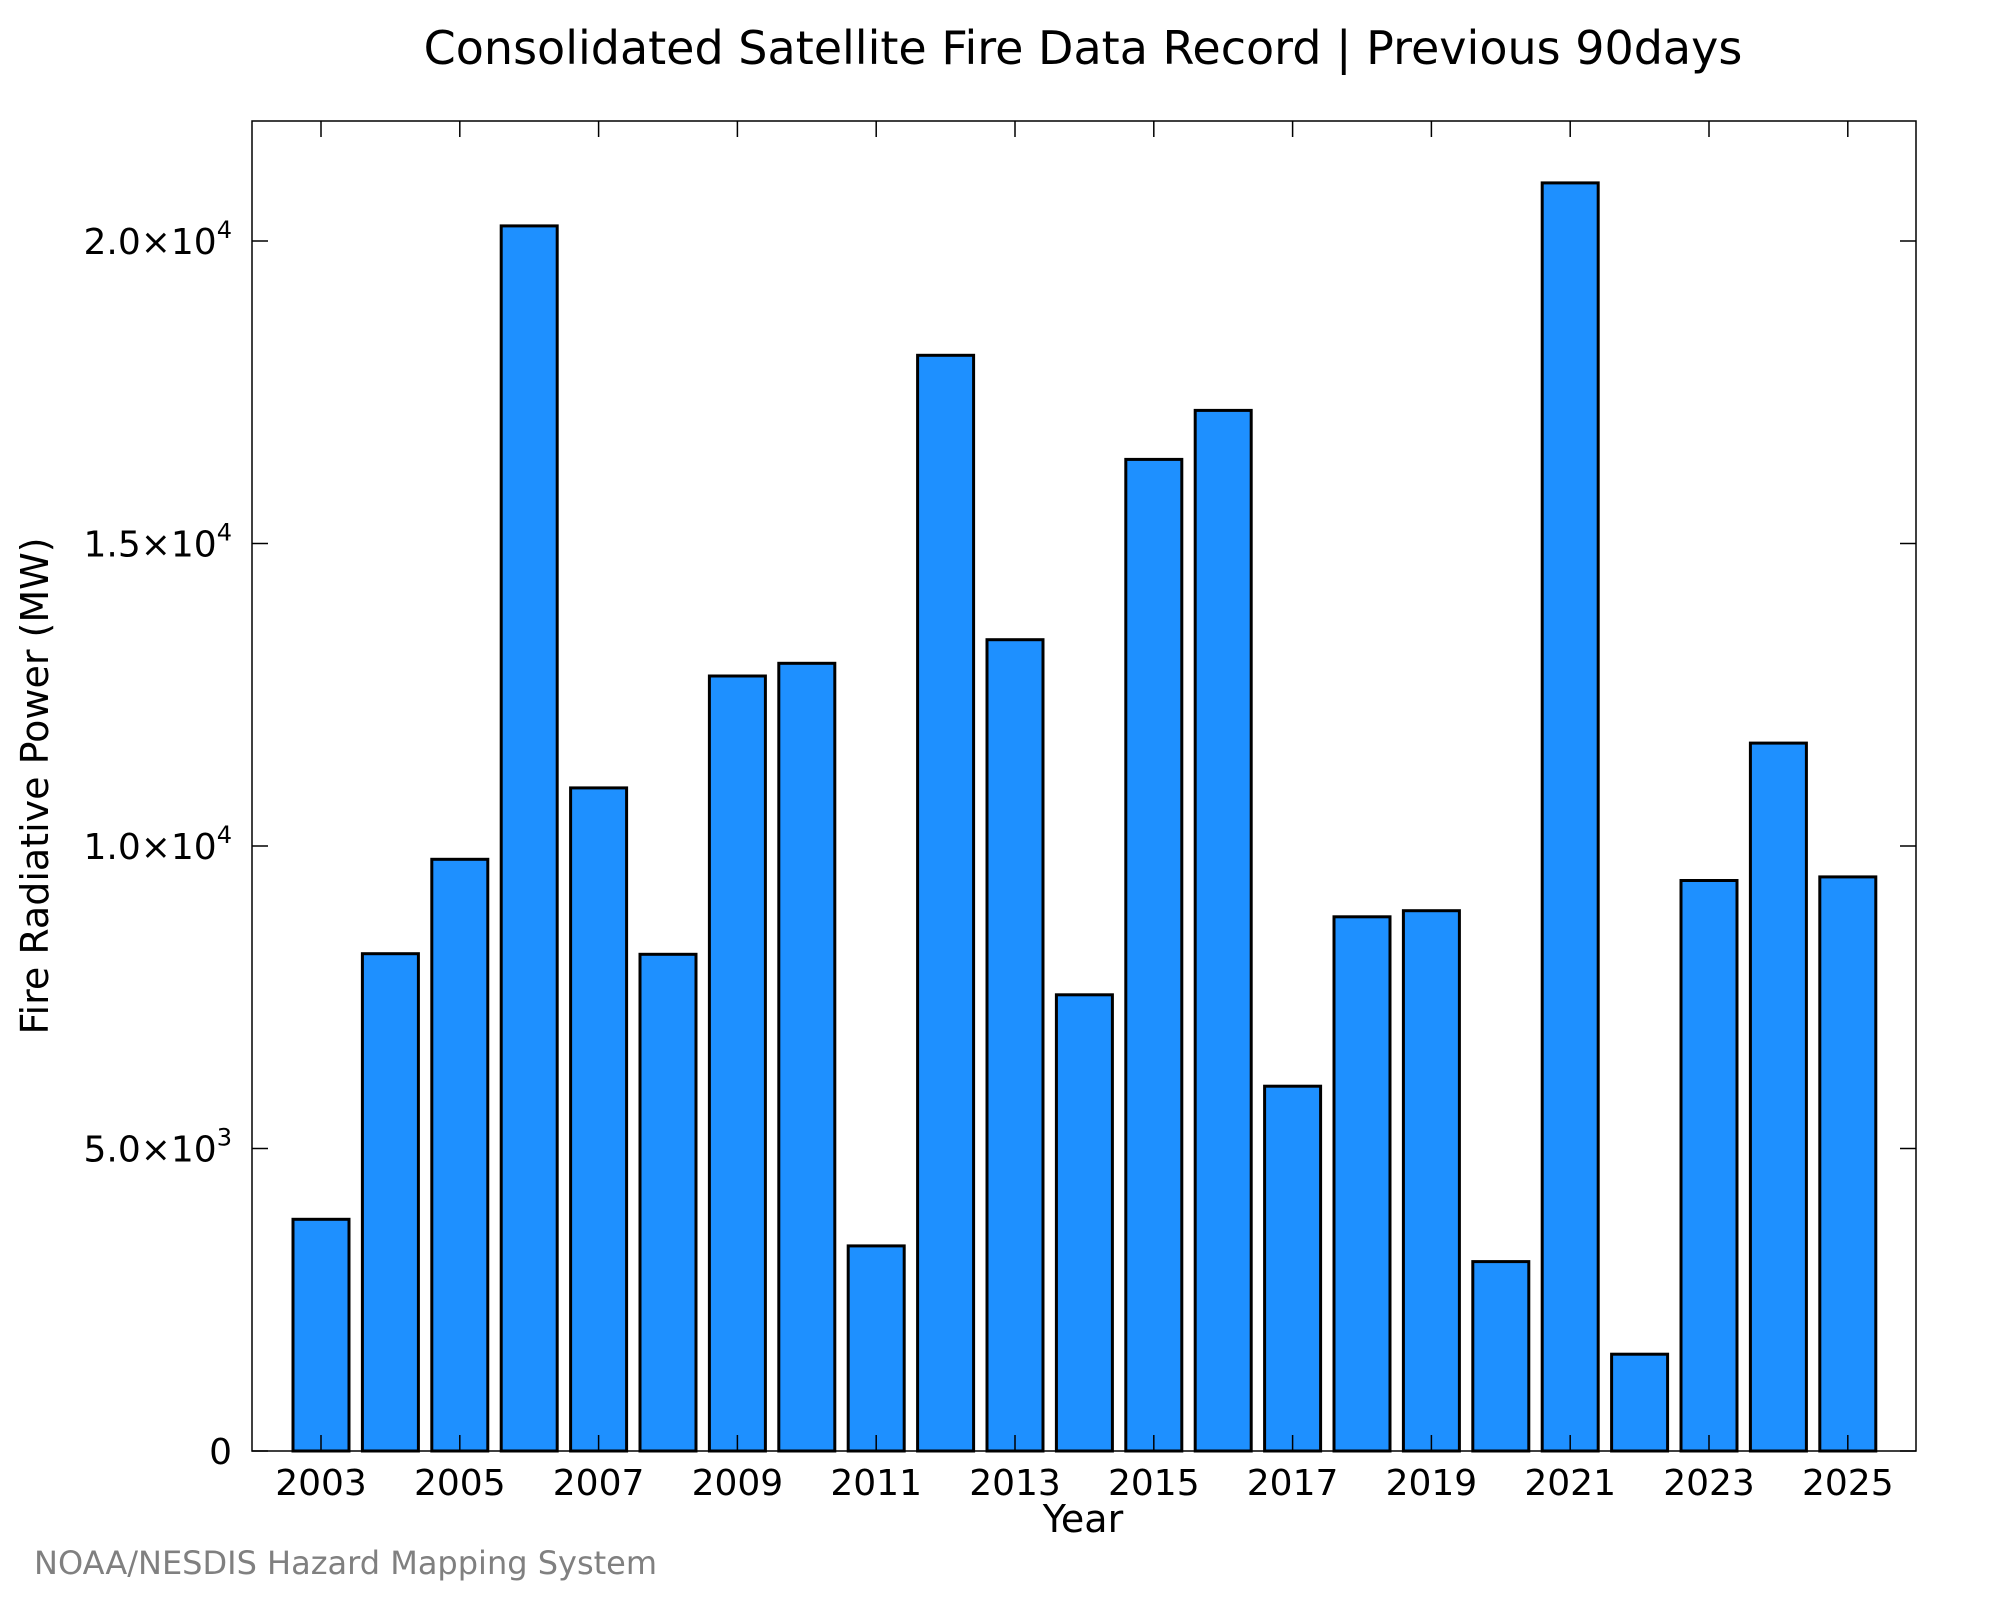 This screenshot has width=2000, height=1600. Describe the element at coordinates (460, 1155) in the screenshot. I see `bar-2005` at that location.